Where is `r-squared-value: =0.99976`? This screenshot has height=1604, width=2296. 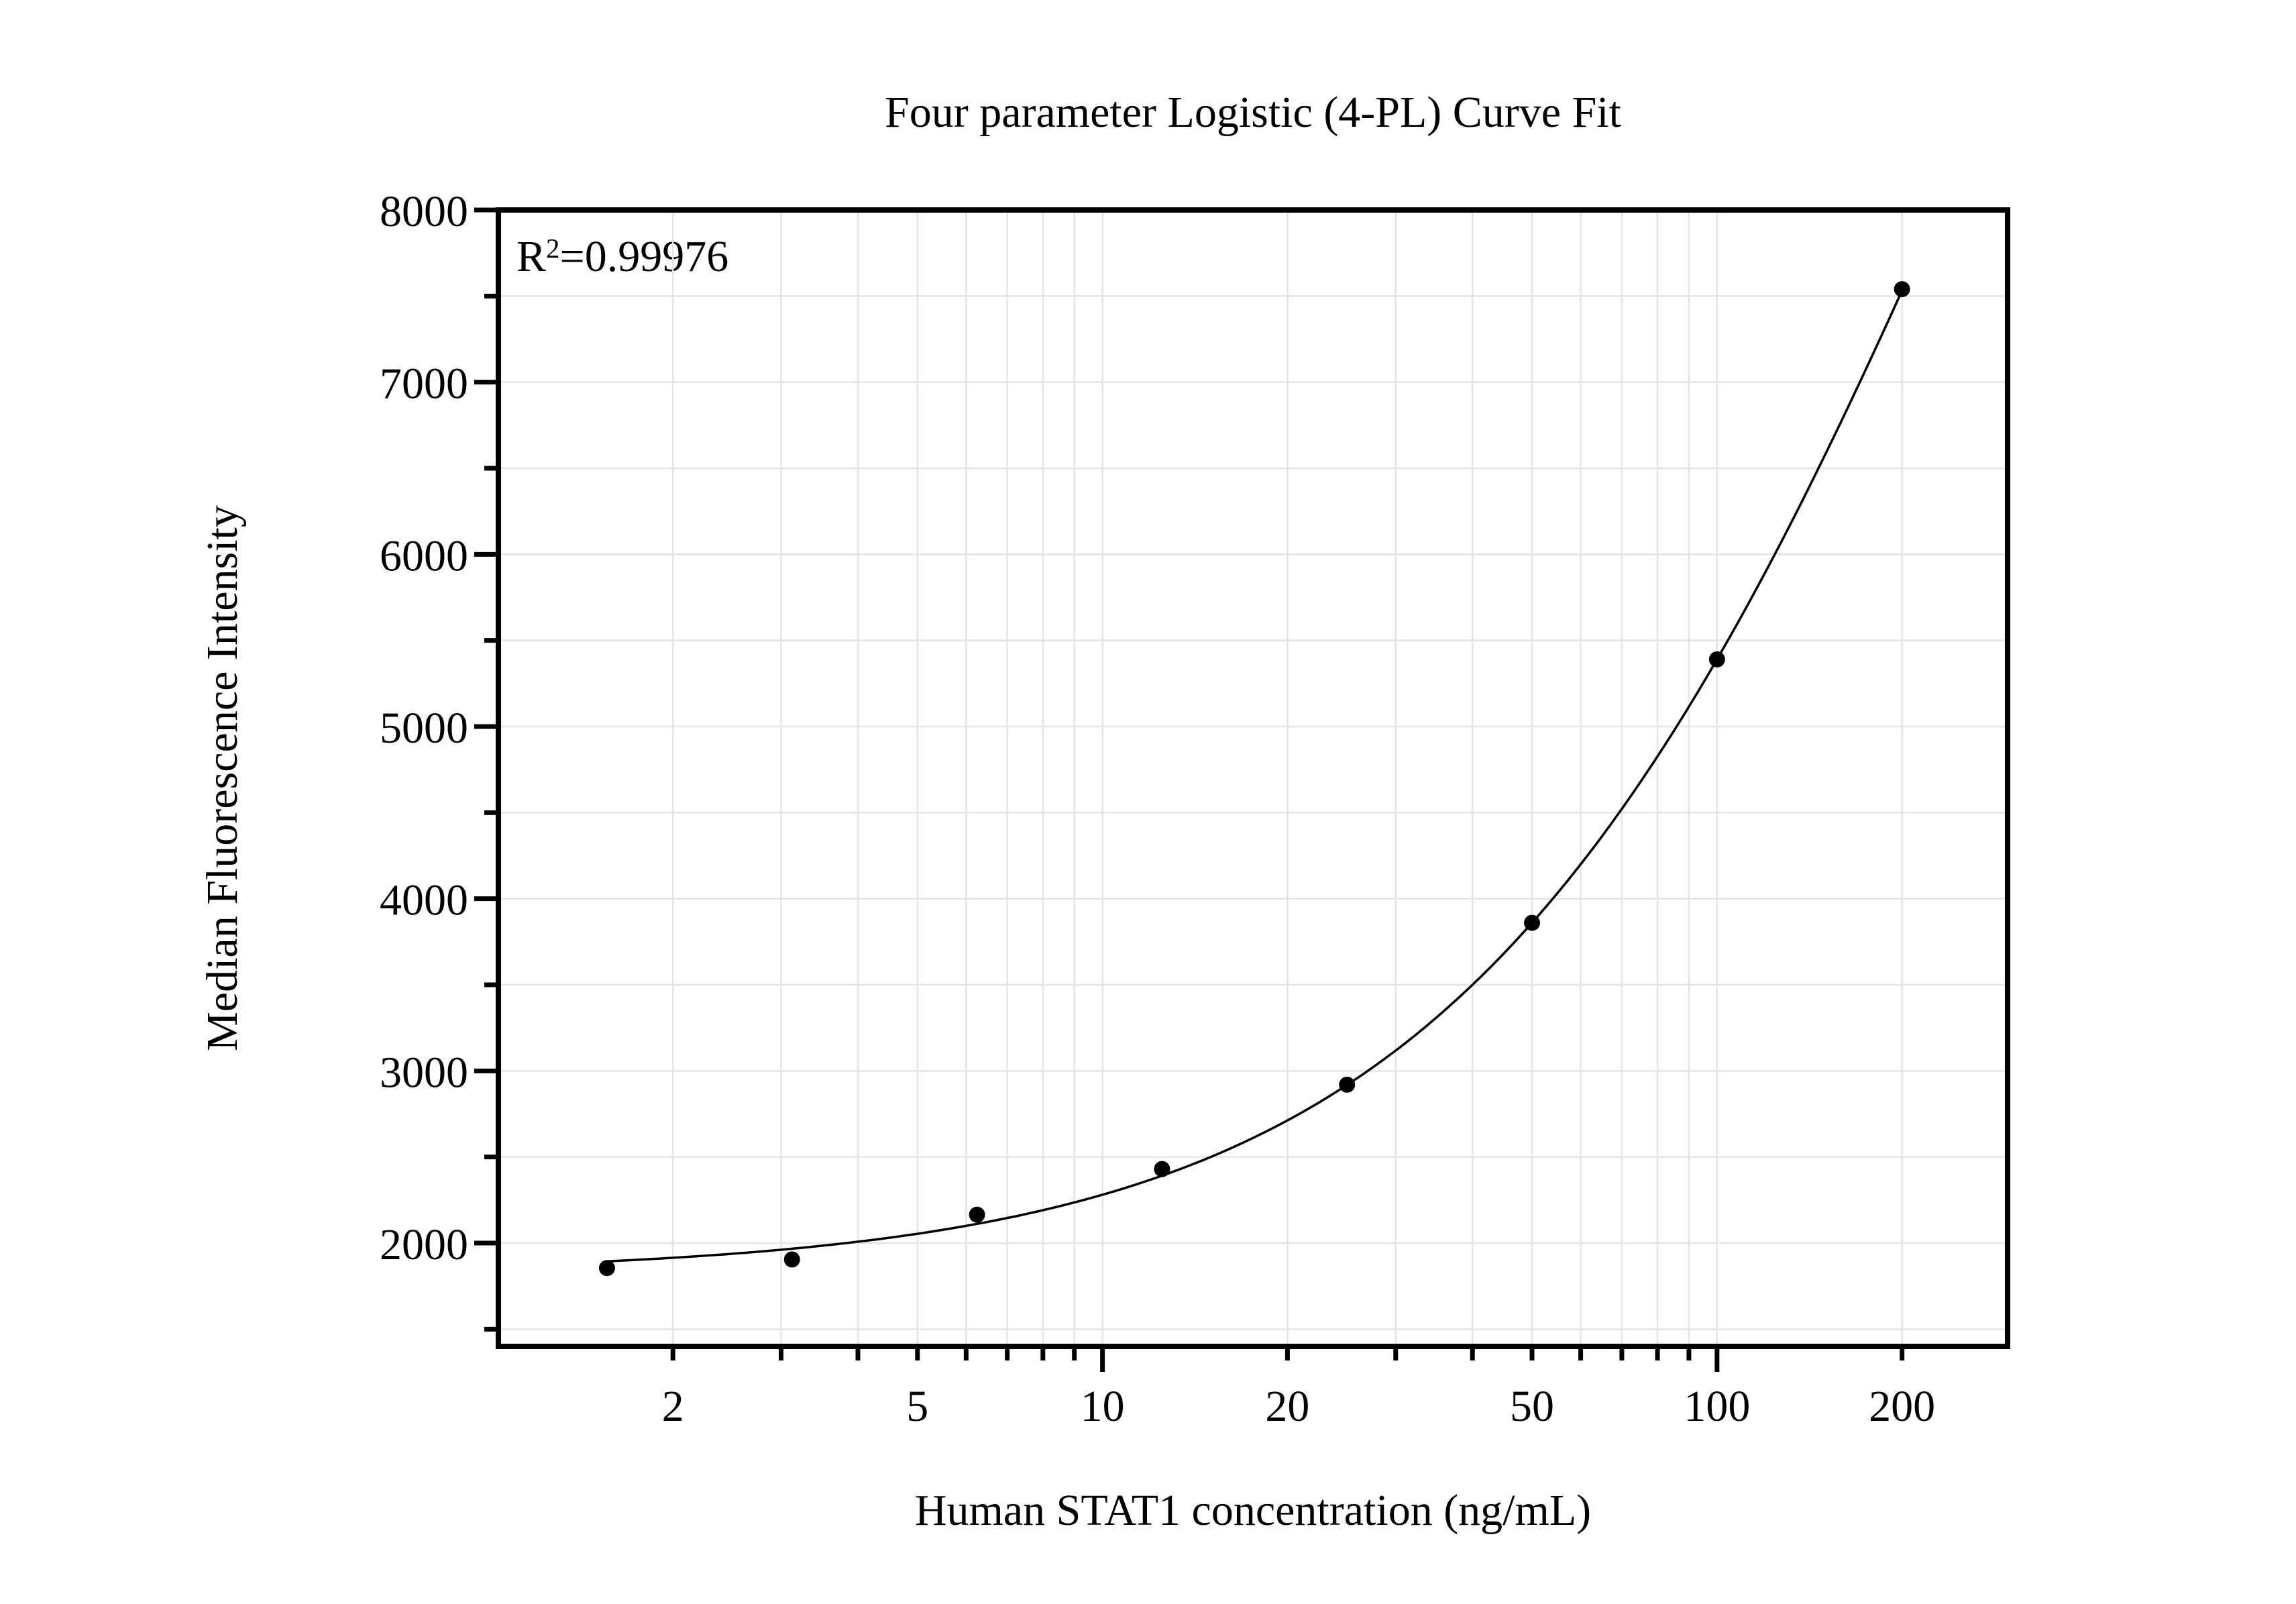
r-squared-value: =0.99976 is located at coordinates (644, 256).